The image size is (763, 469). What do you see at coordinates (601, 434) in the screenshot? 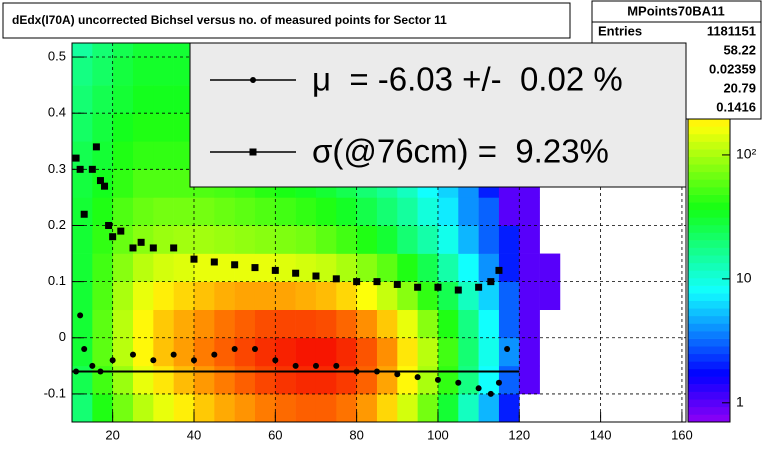
I see `x-tick-label: 140` at bounding box center [601, 434].